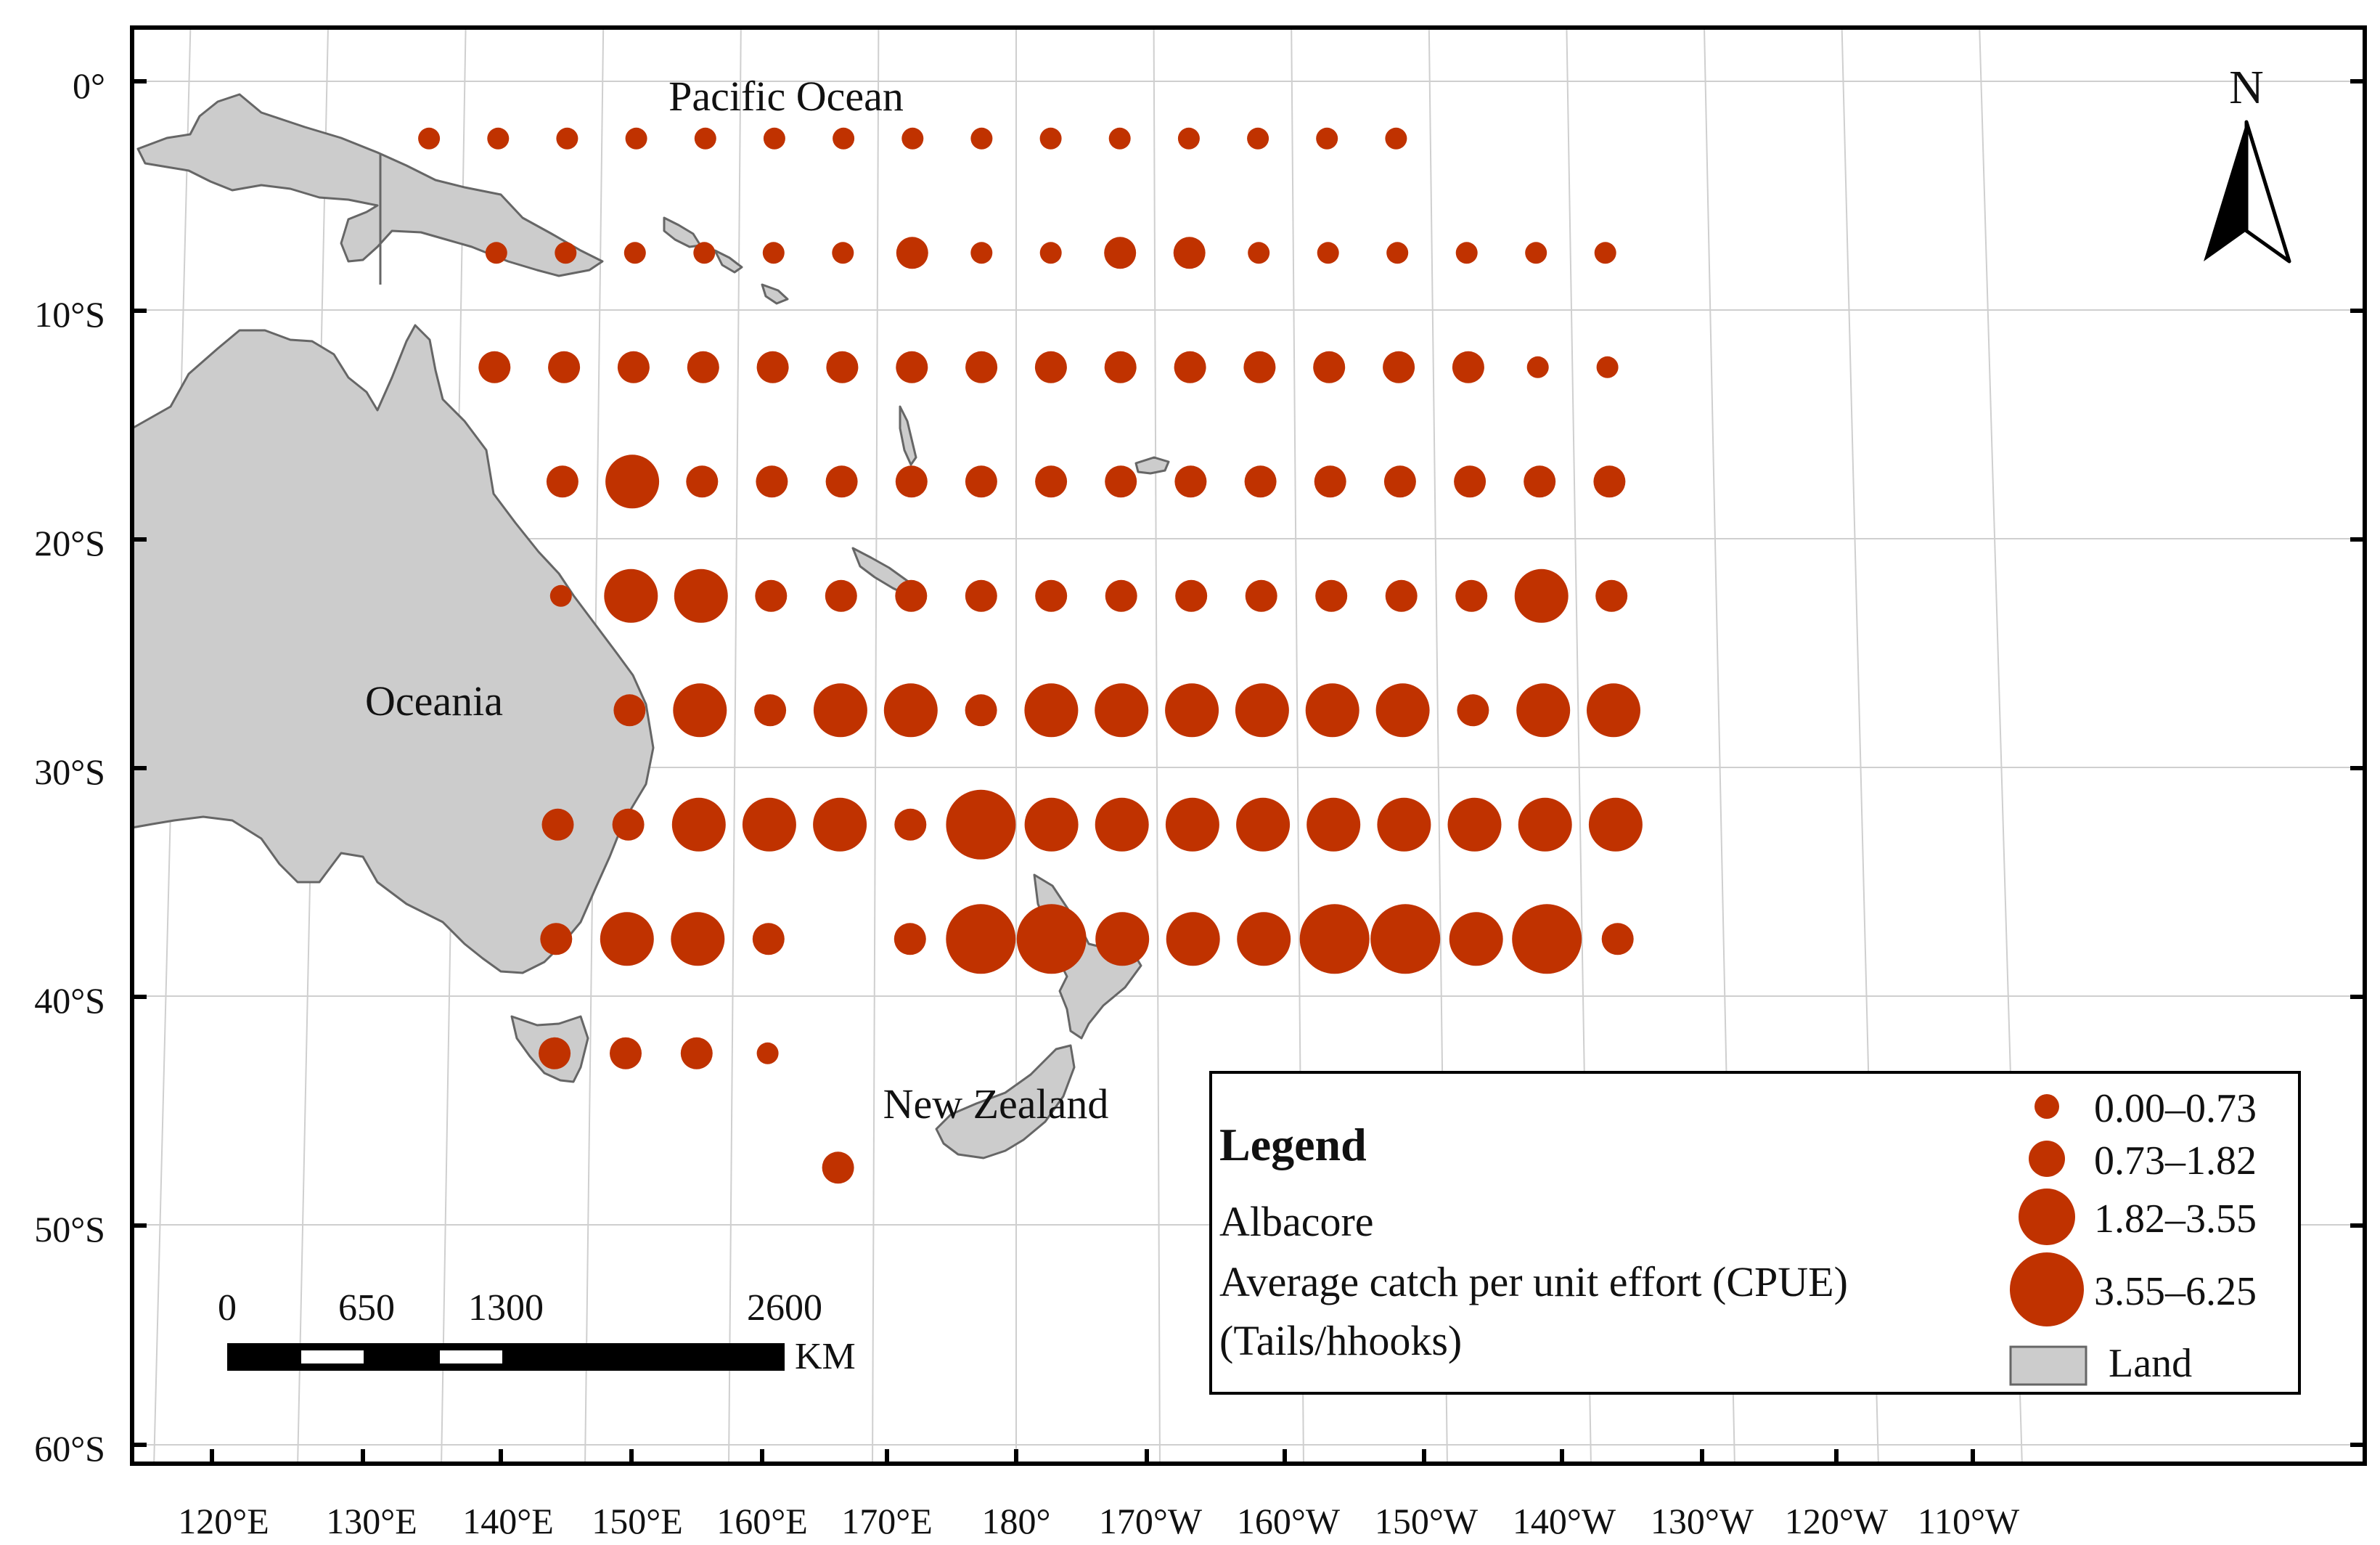 Image resolution: width=2380 pixels, height=1545 pixels. Describe the element at coordinates (1565, 1521) in the screenshot. I see `lon-label-140w: 140°W` at that location.